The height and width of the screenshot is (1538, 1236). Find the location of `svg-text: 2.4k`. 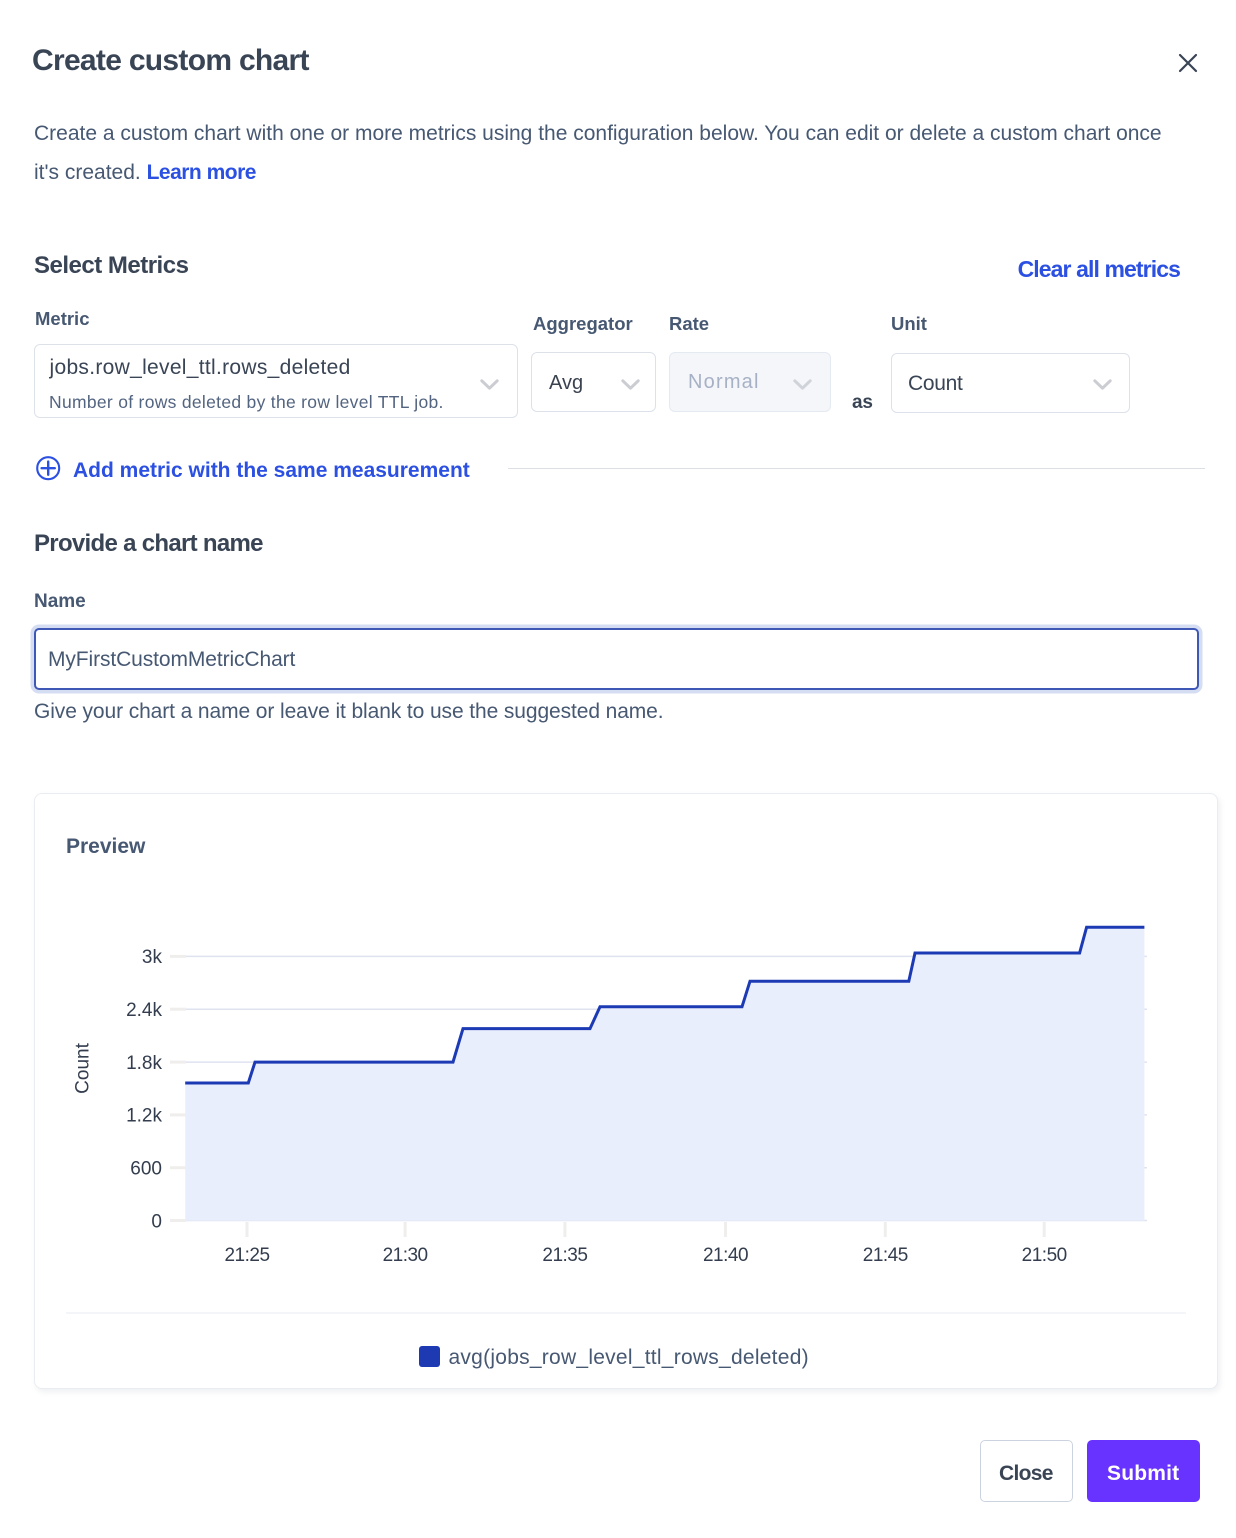

svg-text: 2.4k is located at coordinates (144, 1010).